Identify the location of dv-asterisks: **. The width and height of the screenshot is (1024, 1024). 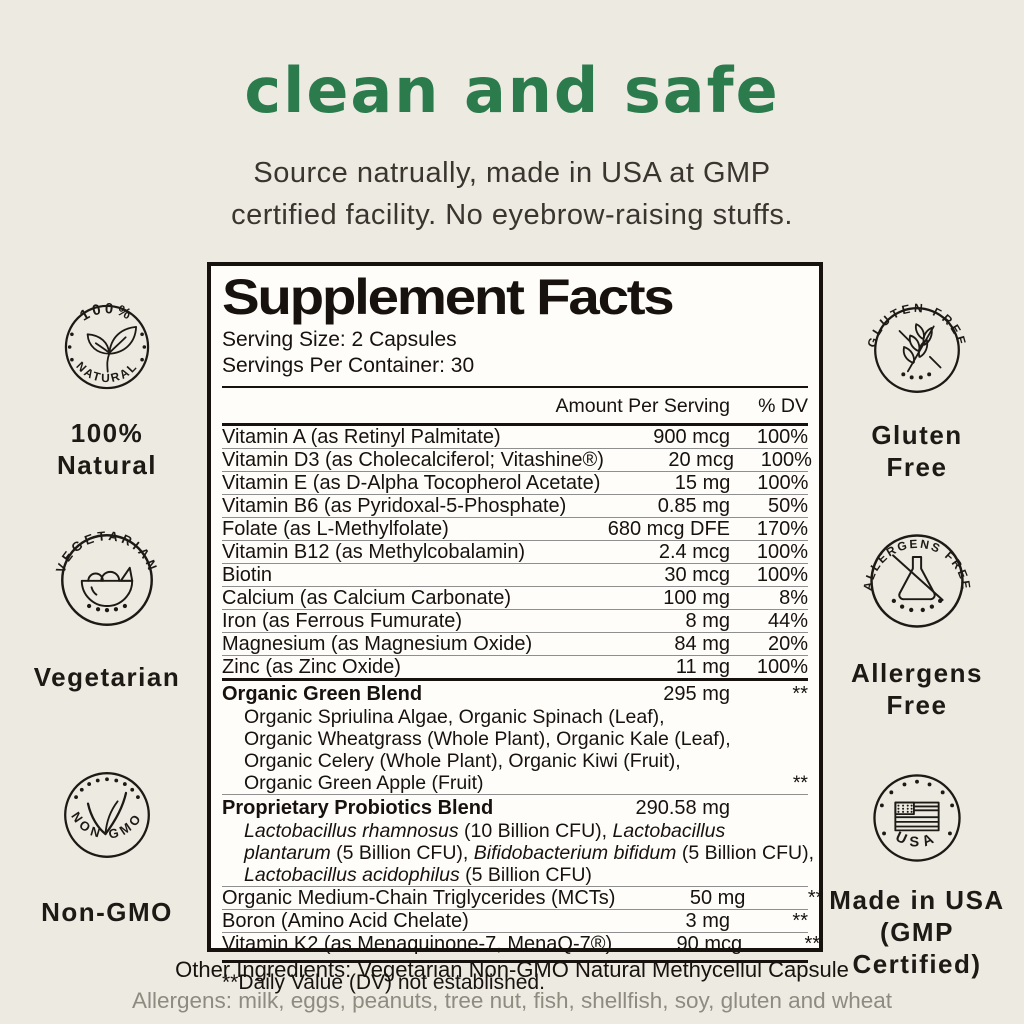
(800, 783).